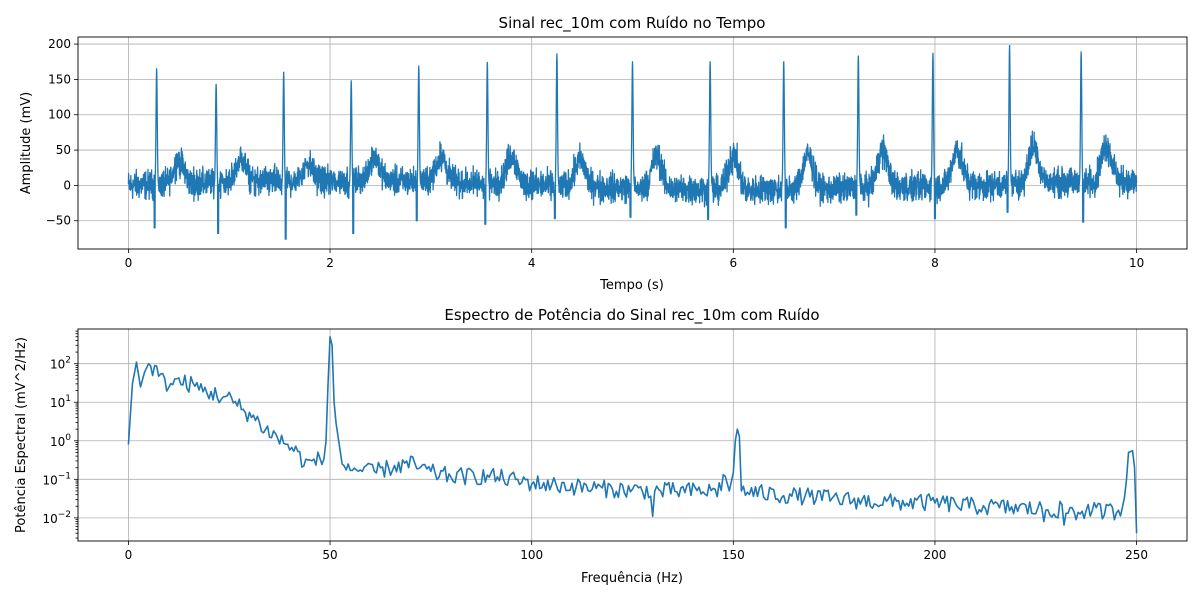 Image resolution: width=1200 pixels, height=600 pixels. What do you see at coordinates (733, 555) in the screenshot?
I see `x-tick-label: 150` at bounding box center [733, 555].